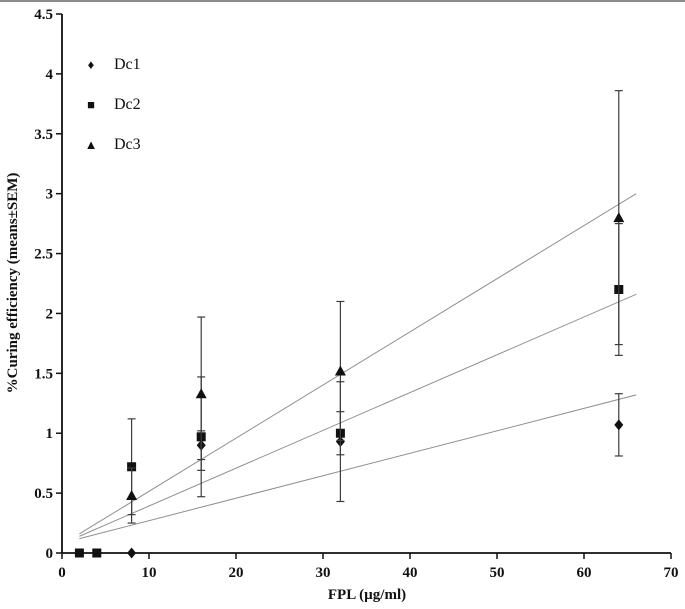 The height and width of the screenshot is (609, 685). I want to click on y-tick-label: 4, so click(50, 75).